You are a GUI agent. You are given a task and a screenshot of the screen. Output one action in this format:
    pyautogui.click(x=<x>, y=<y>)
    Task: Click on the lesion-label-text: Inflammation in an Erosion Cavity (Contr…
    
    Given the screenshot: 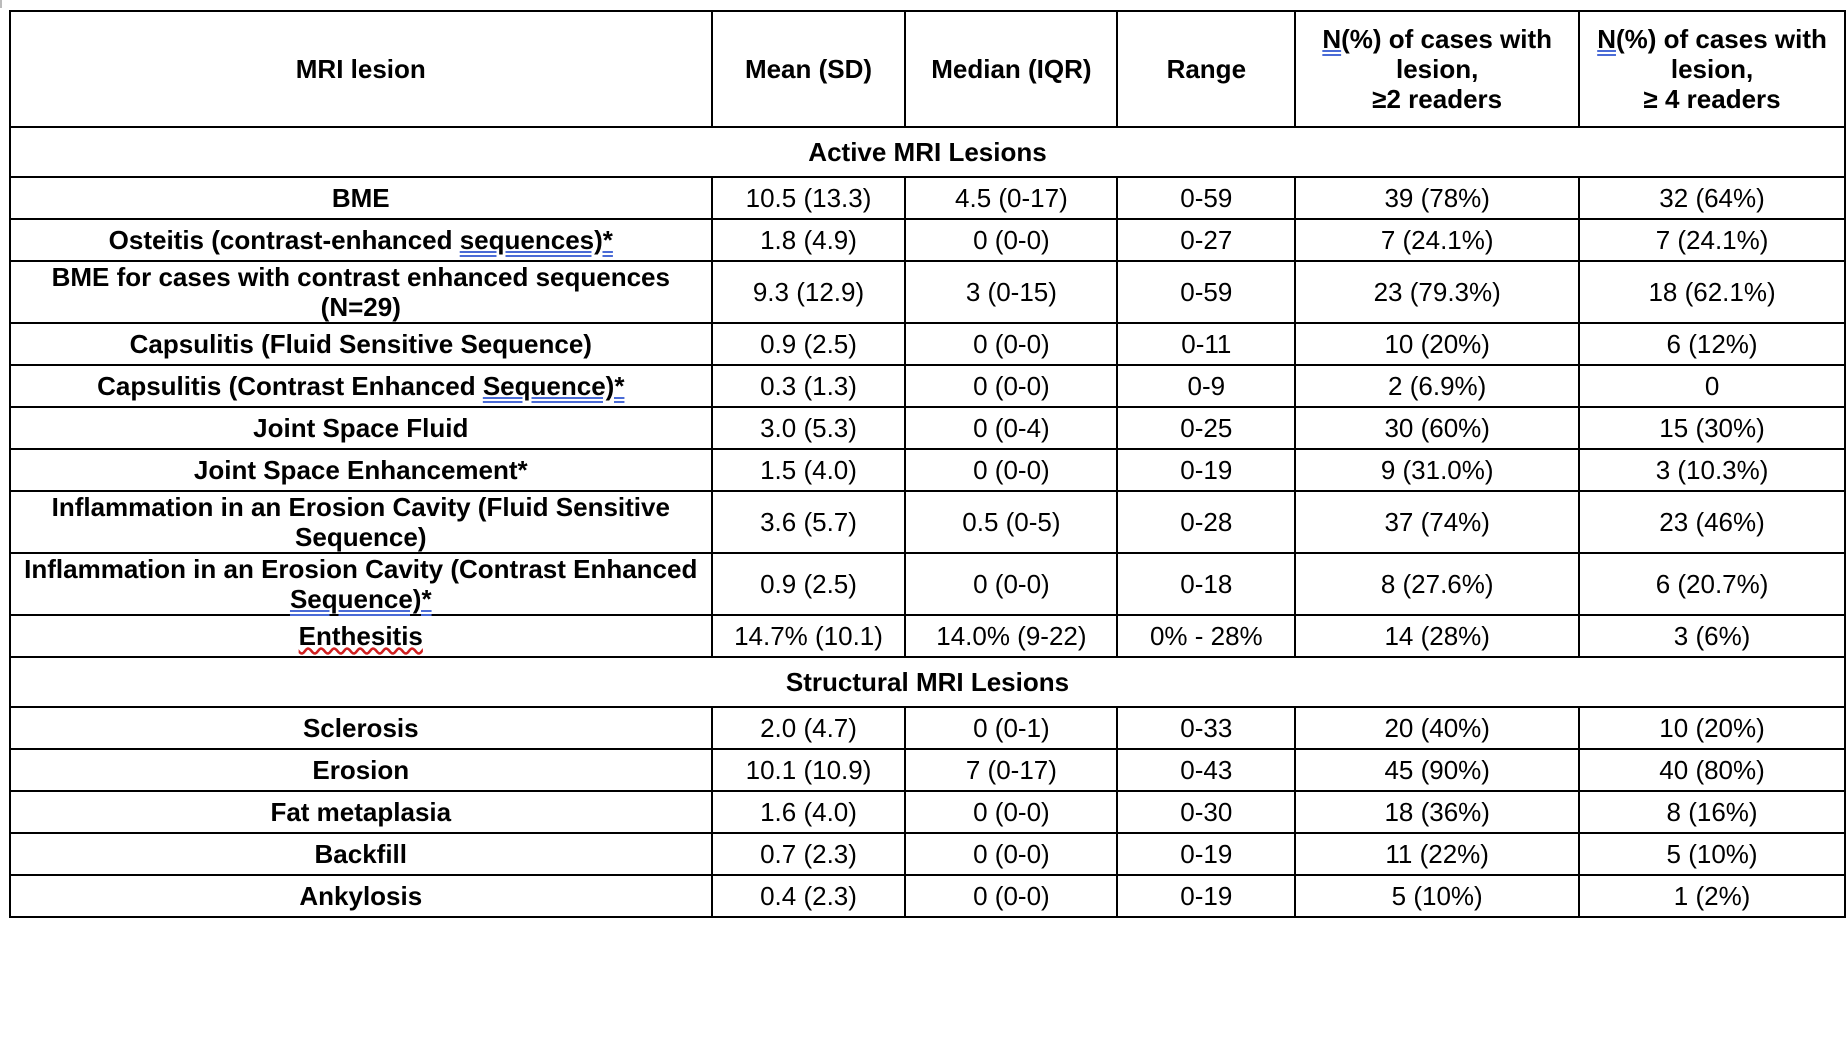 What is the action you would take?
    pyautogui.click(x=361, y=569)
    